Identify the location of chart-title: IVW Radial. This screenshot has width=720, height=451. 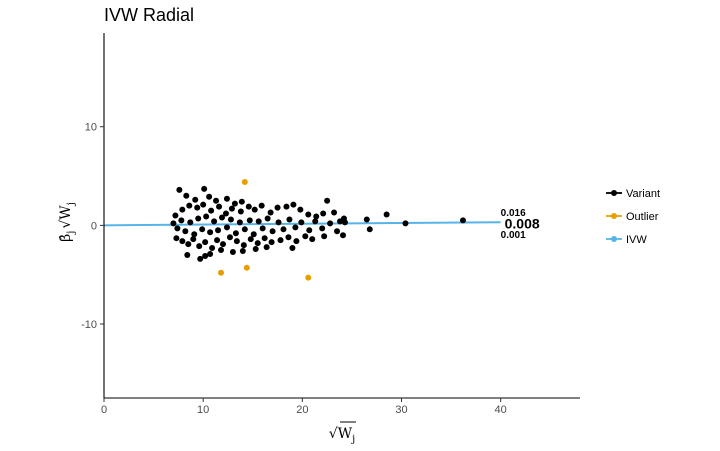
(149, 15).